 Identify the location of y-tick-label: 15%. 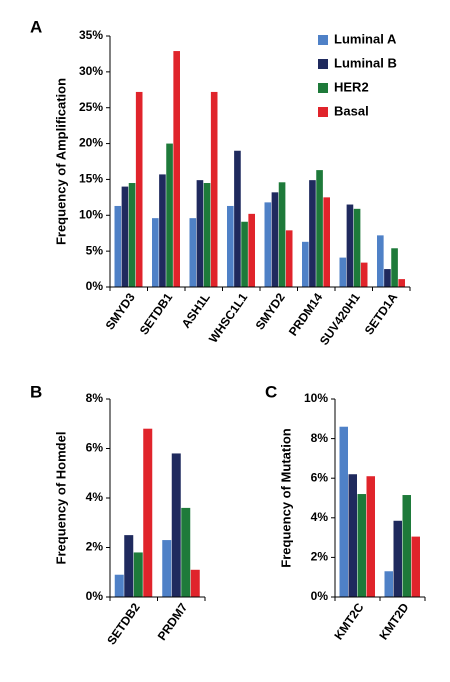
(91, 179).